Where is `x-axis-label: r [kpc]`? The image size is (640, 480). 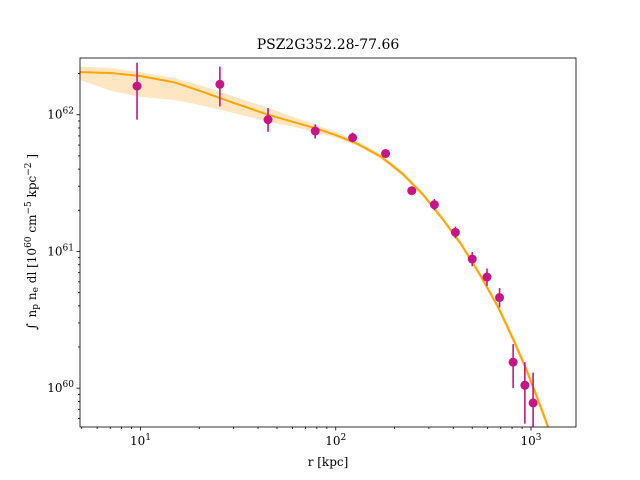 x-axis-label: r [kpc] is located at coordinates (328, 462).